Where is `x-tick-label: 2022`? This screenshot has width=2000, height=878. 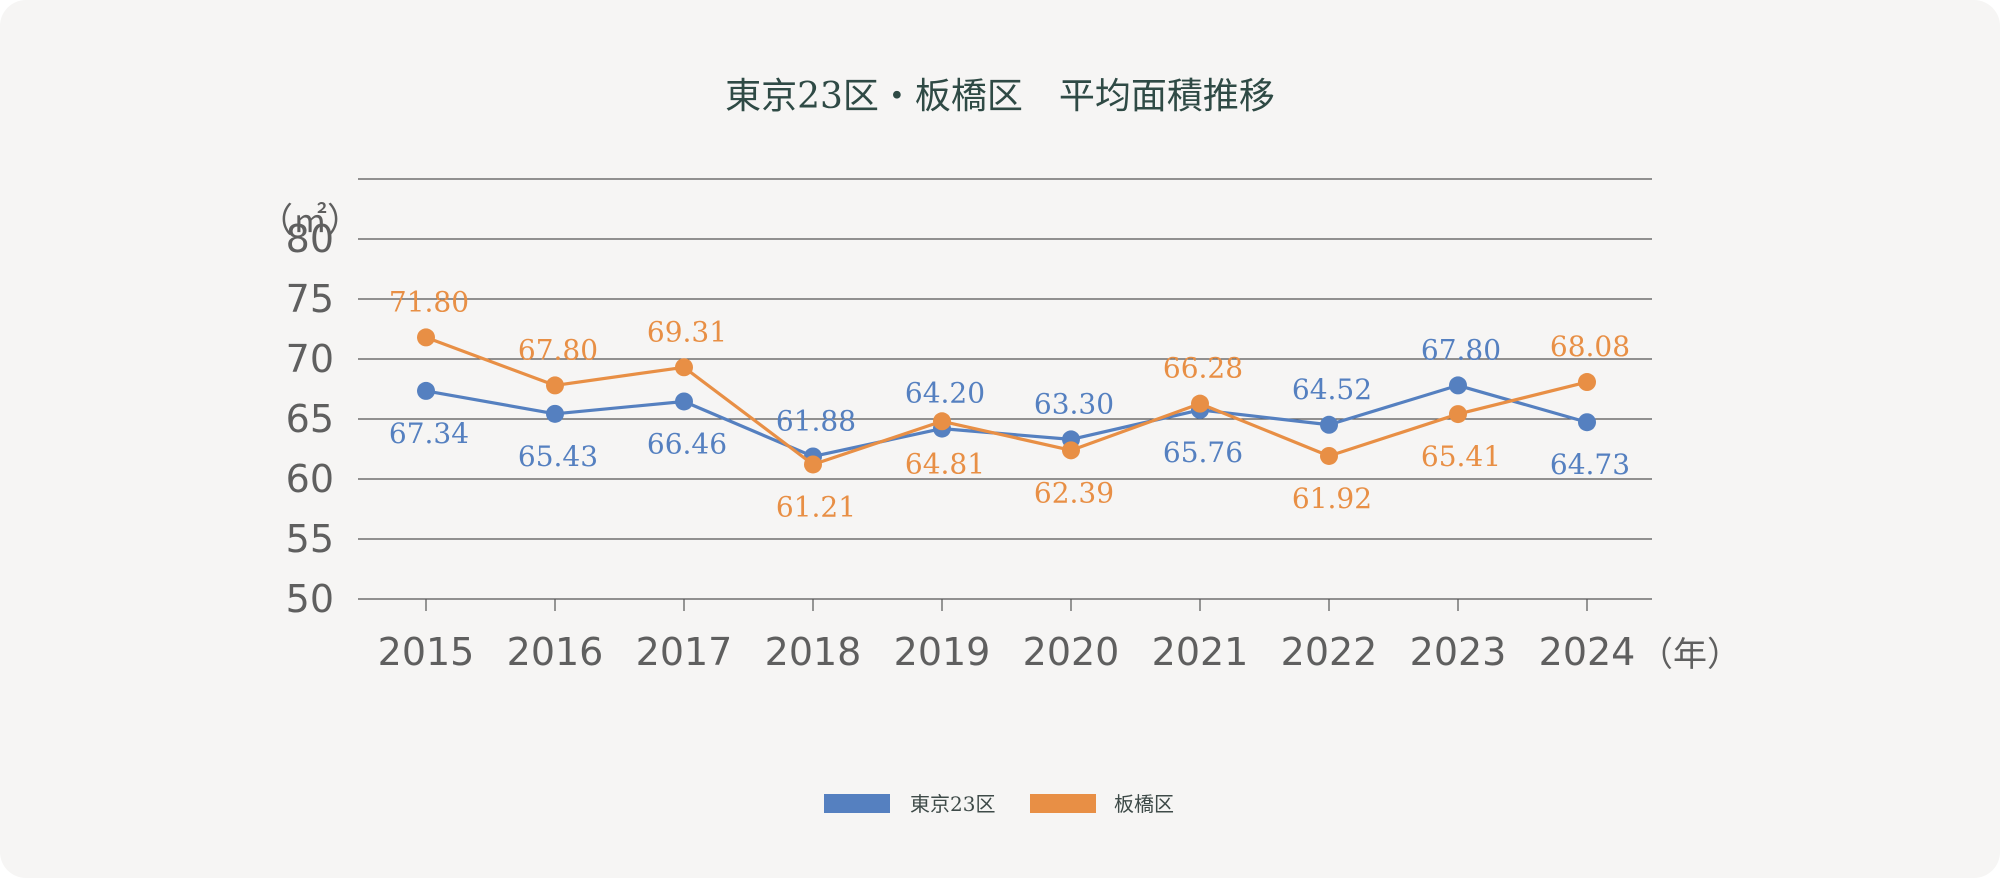
x-tick-label: 2022 is located at coordinates (1329, 652).